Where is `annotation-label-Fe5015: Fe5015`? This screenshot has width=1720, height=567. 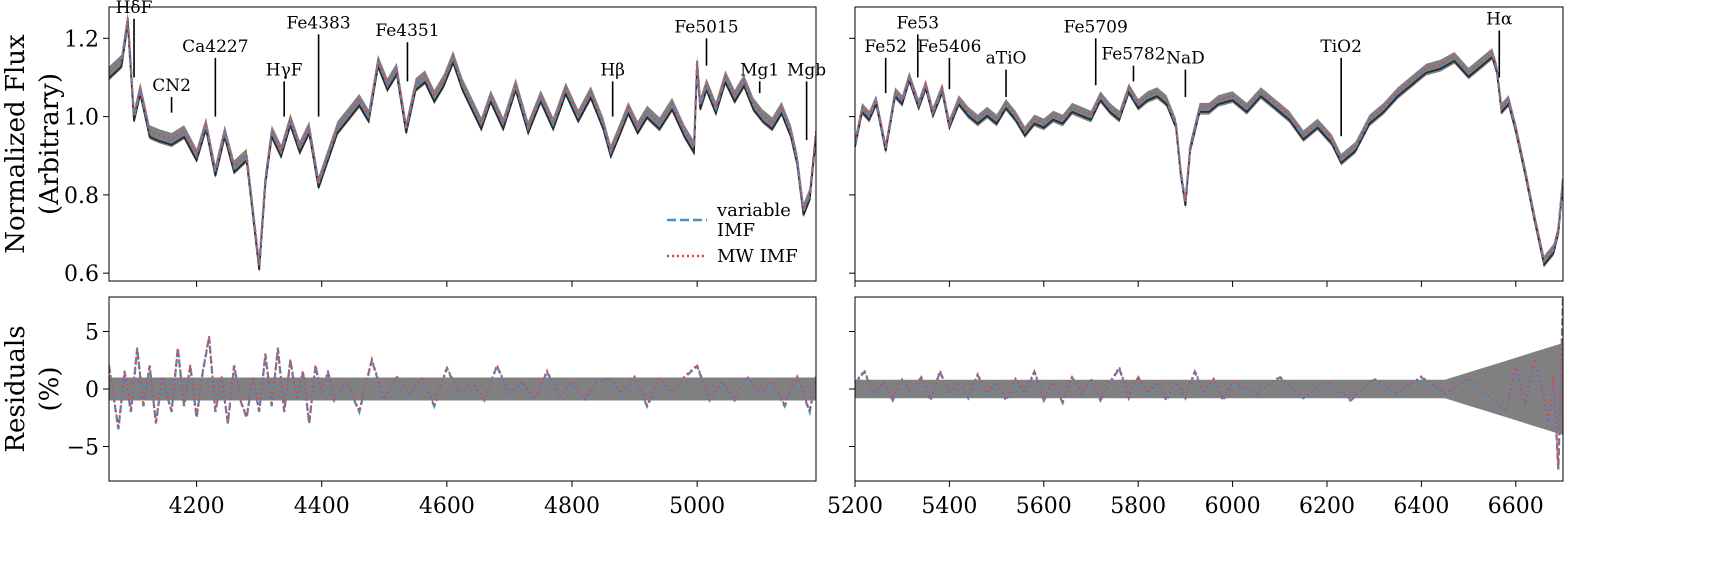
annotation-label-Fe5015: Fe5015 is located at coordinates (706, 27).